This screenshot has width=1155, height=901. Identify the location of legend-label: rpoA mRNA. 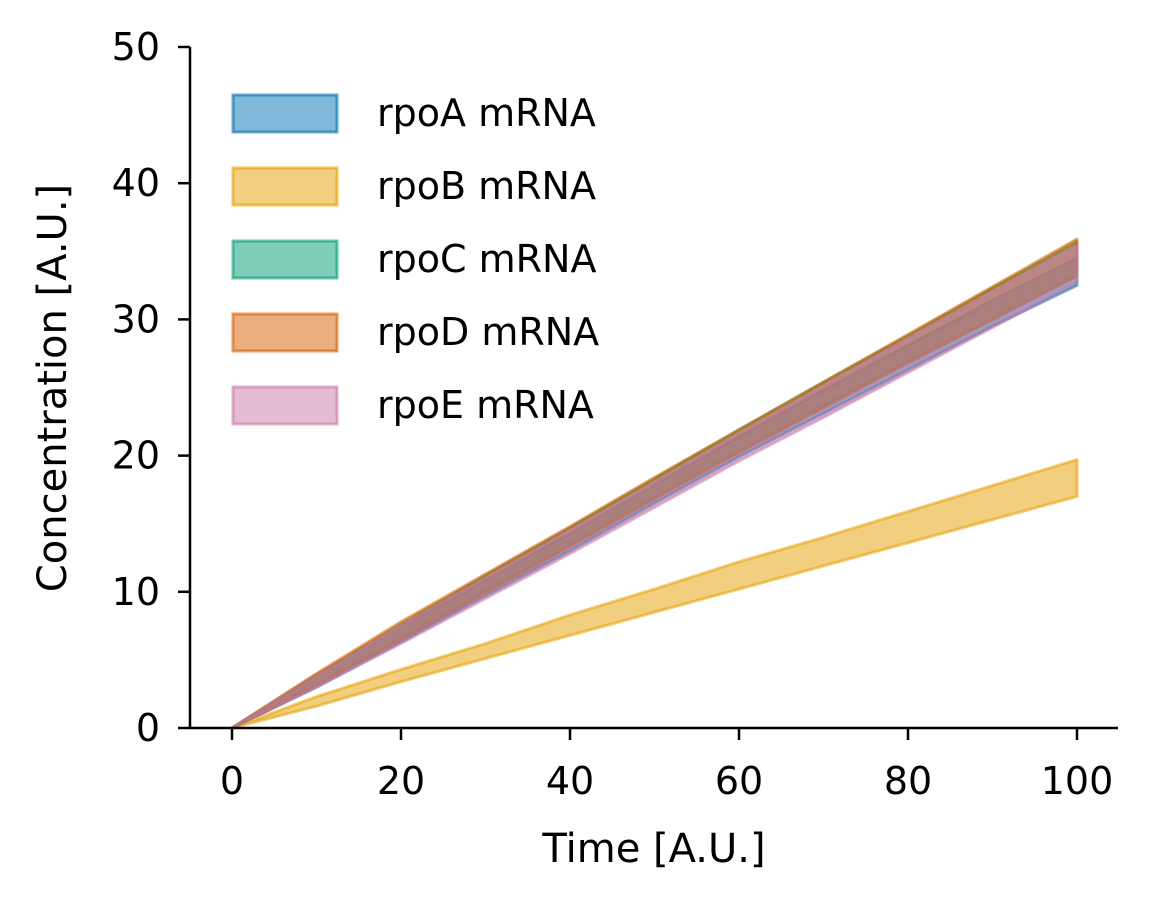
(486, 113).